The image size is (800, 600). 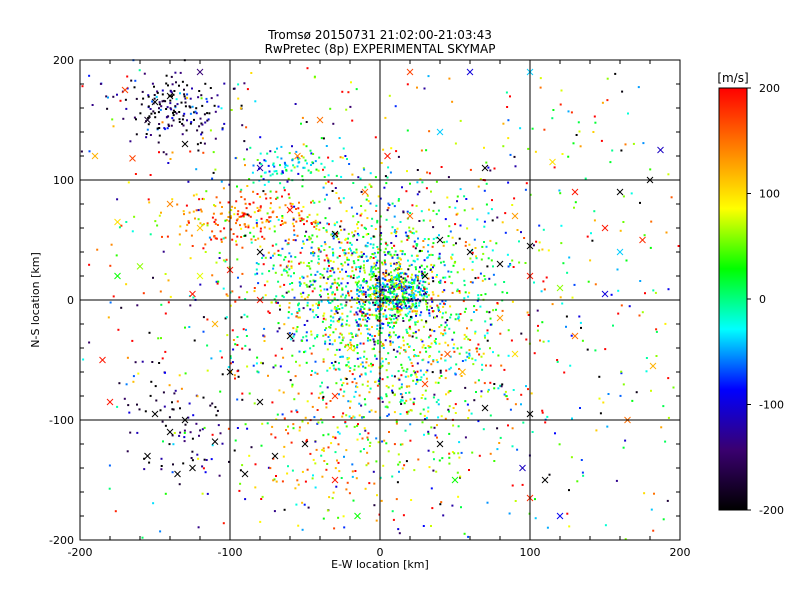 I want to click on cross-marker, so click(x=260, y=402).